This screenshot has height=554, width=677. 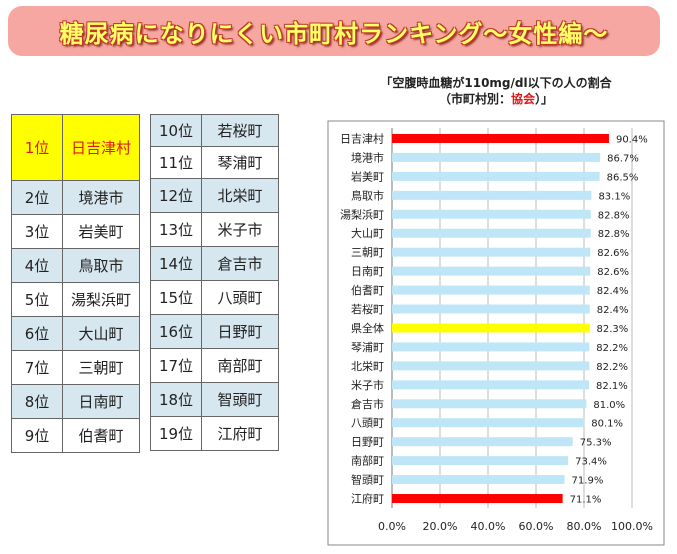 I want to click on rank-town: 日野町, so click(x=240, y=331).